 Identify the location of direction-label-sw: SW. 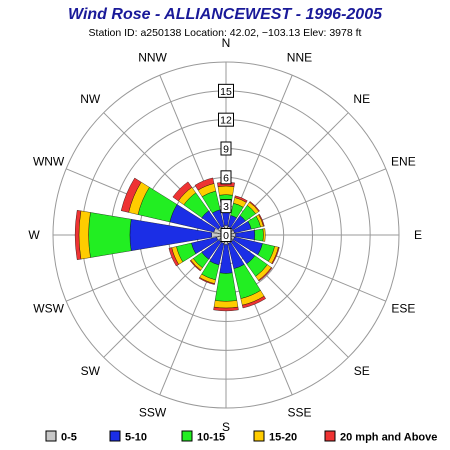
(91, 371).